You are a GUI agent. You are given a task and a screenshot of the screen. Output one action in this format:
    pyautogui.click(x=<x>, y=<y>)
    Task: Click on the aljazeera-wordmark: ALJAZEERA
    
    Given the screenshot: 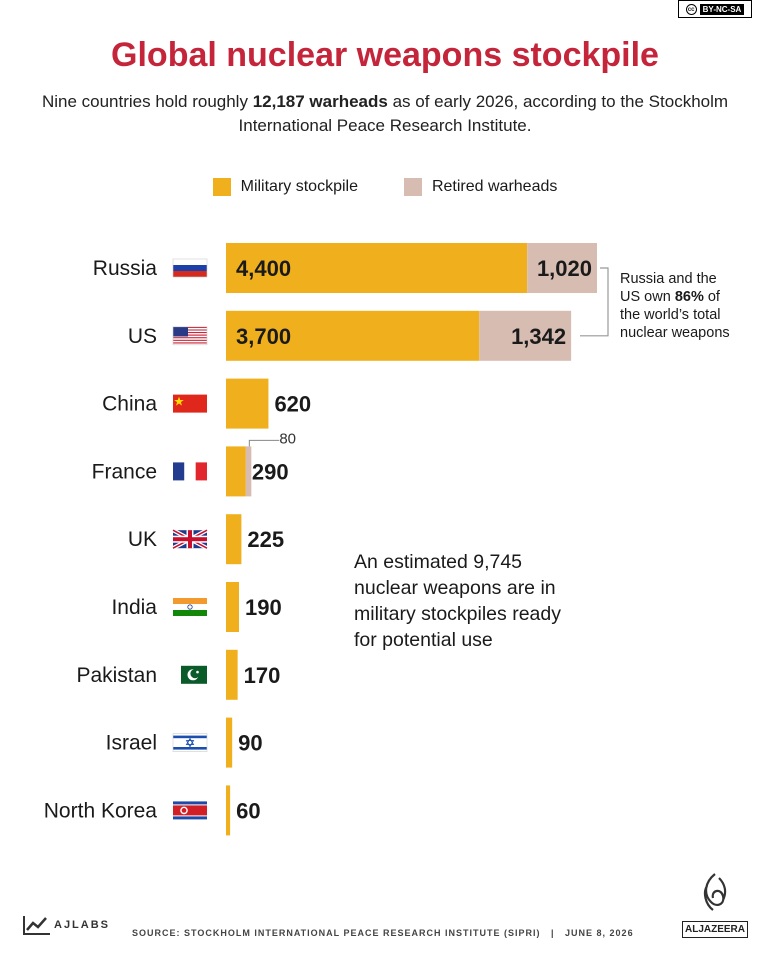 What is the action you would take?
    pyautogui.click(x=715, y=929)
    